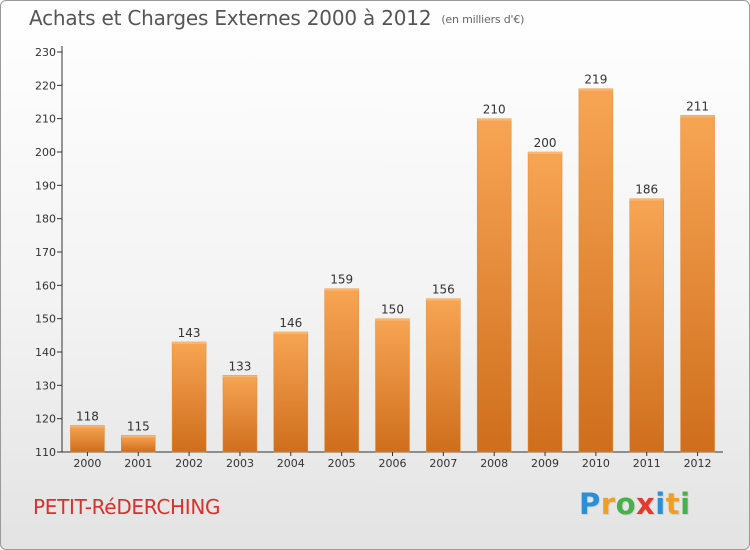  Describe the element at coordinates (626, 504) in the screenshot. I see `logo-letter: o` at that location.